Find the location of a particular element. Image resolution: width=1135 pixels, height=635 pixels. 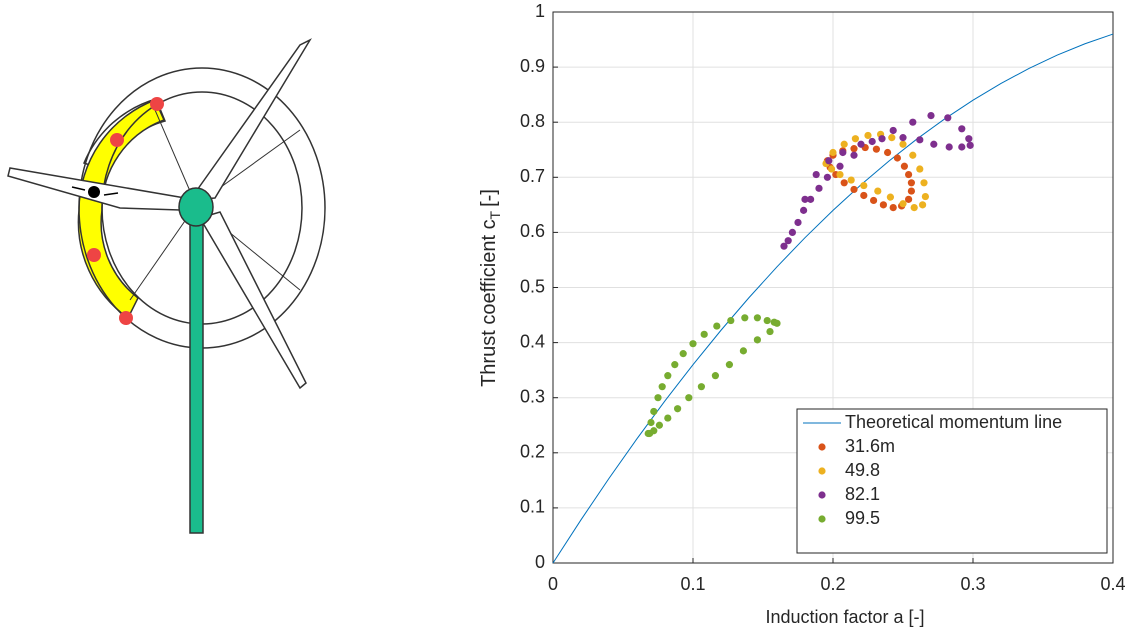

y-tick-label: 0.6 is located at coordinates (532, 231).